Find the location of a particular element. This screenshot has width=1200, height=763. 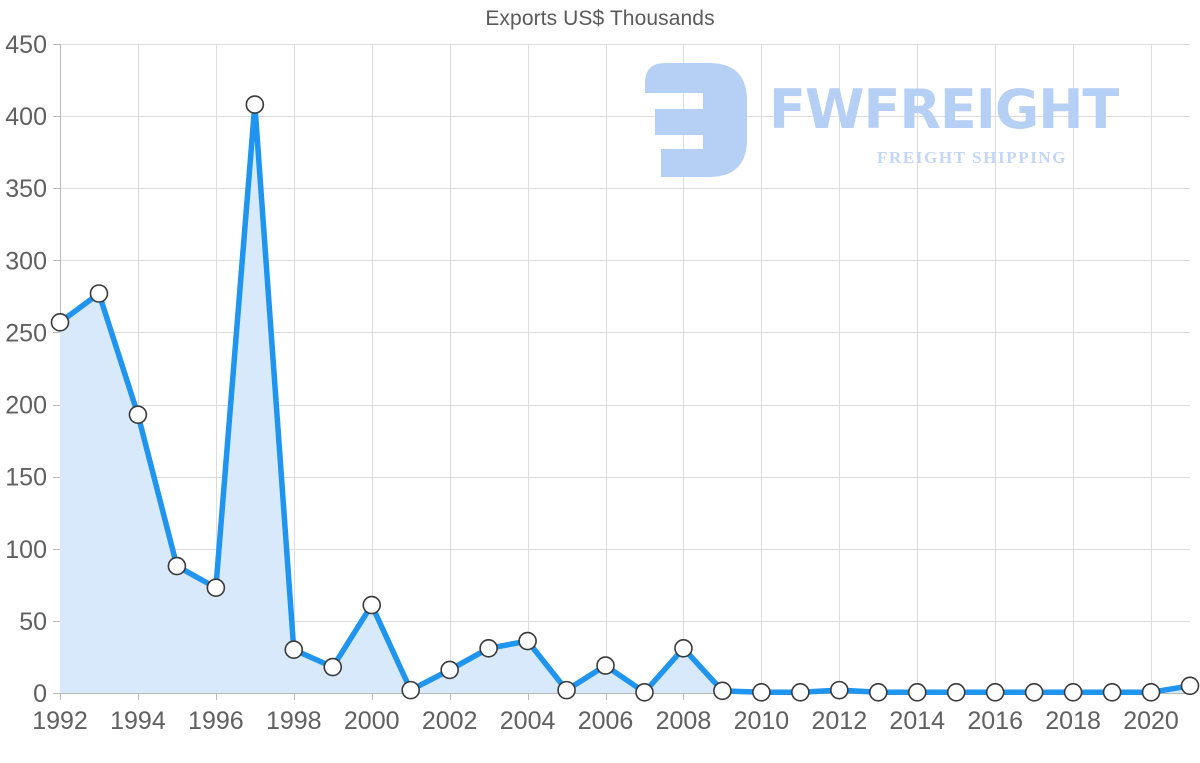

x-tick-label: 2018 is located at coordinates (1073, 721).